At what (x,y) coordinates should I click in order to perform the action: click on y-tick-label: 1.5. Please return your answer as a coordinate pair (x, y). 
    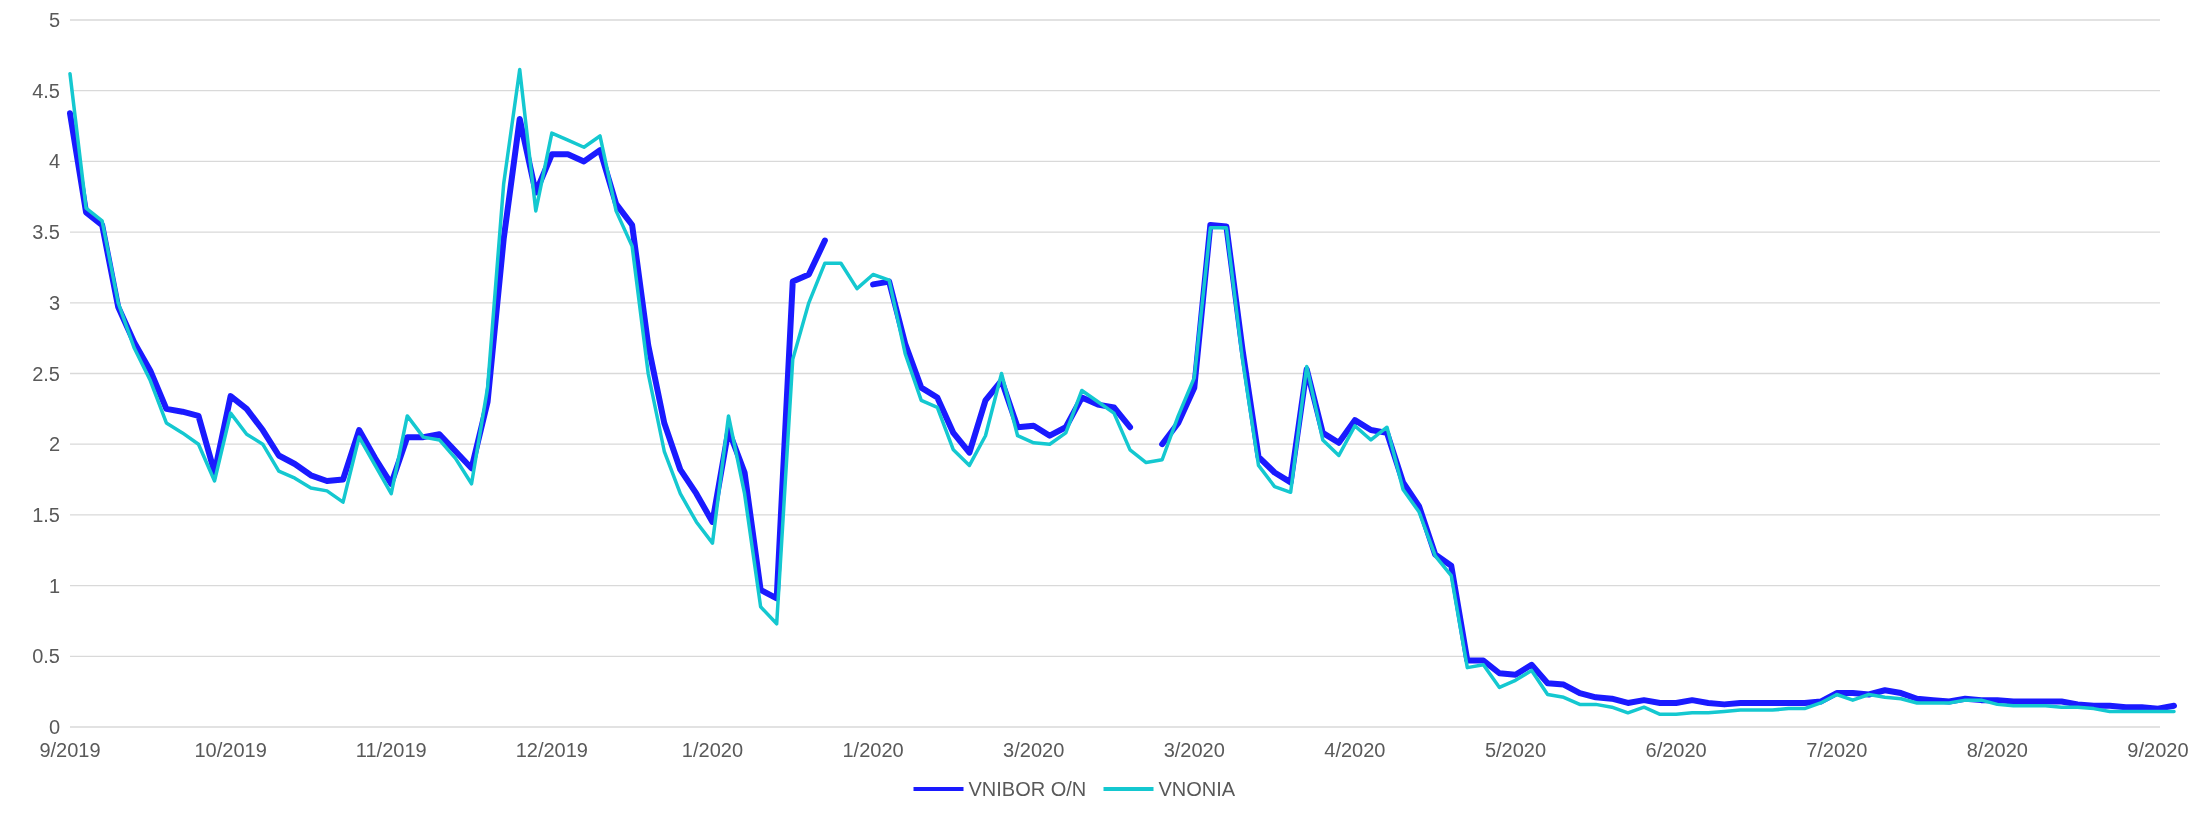
    Looking at the image, I should click on (46, 514).